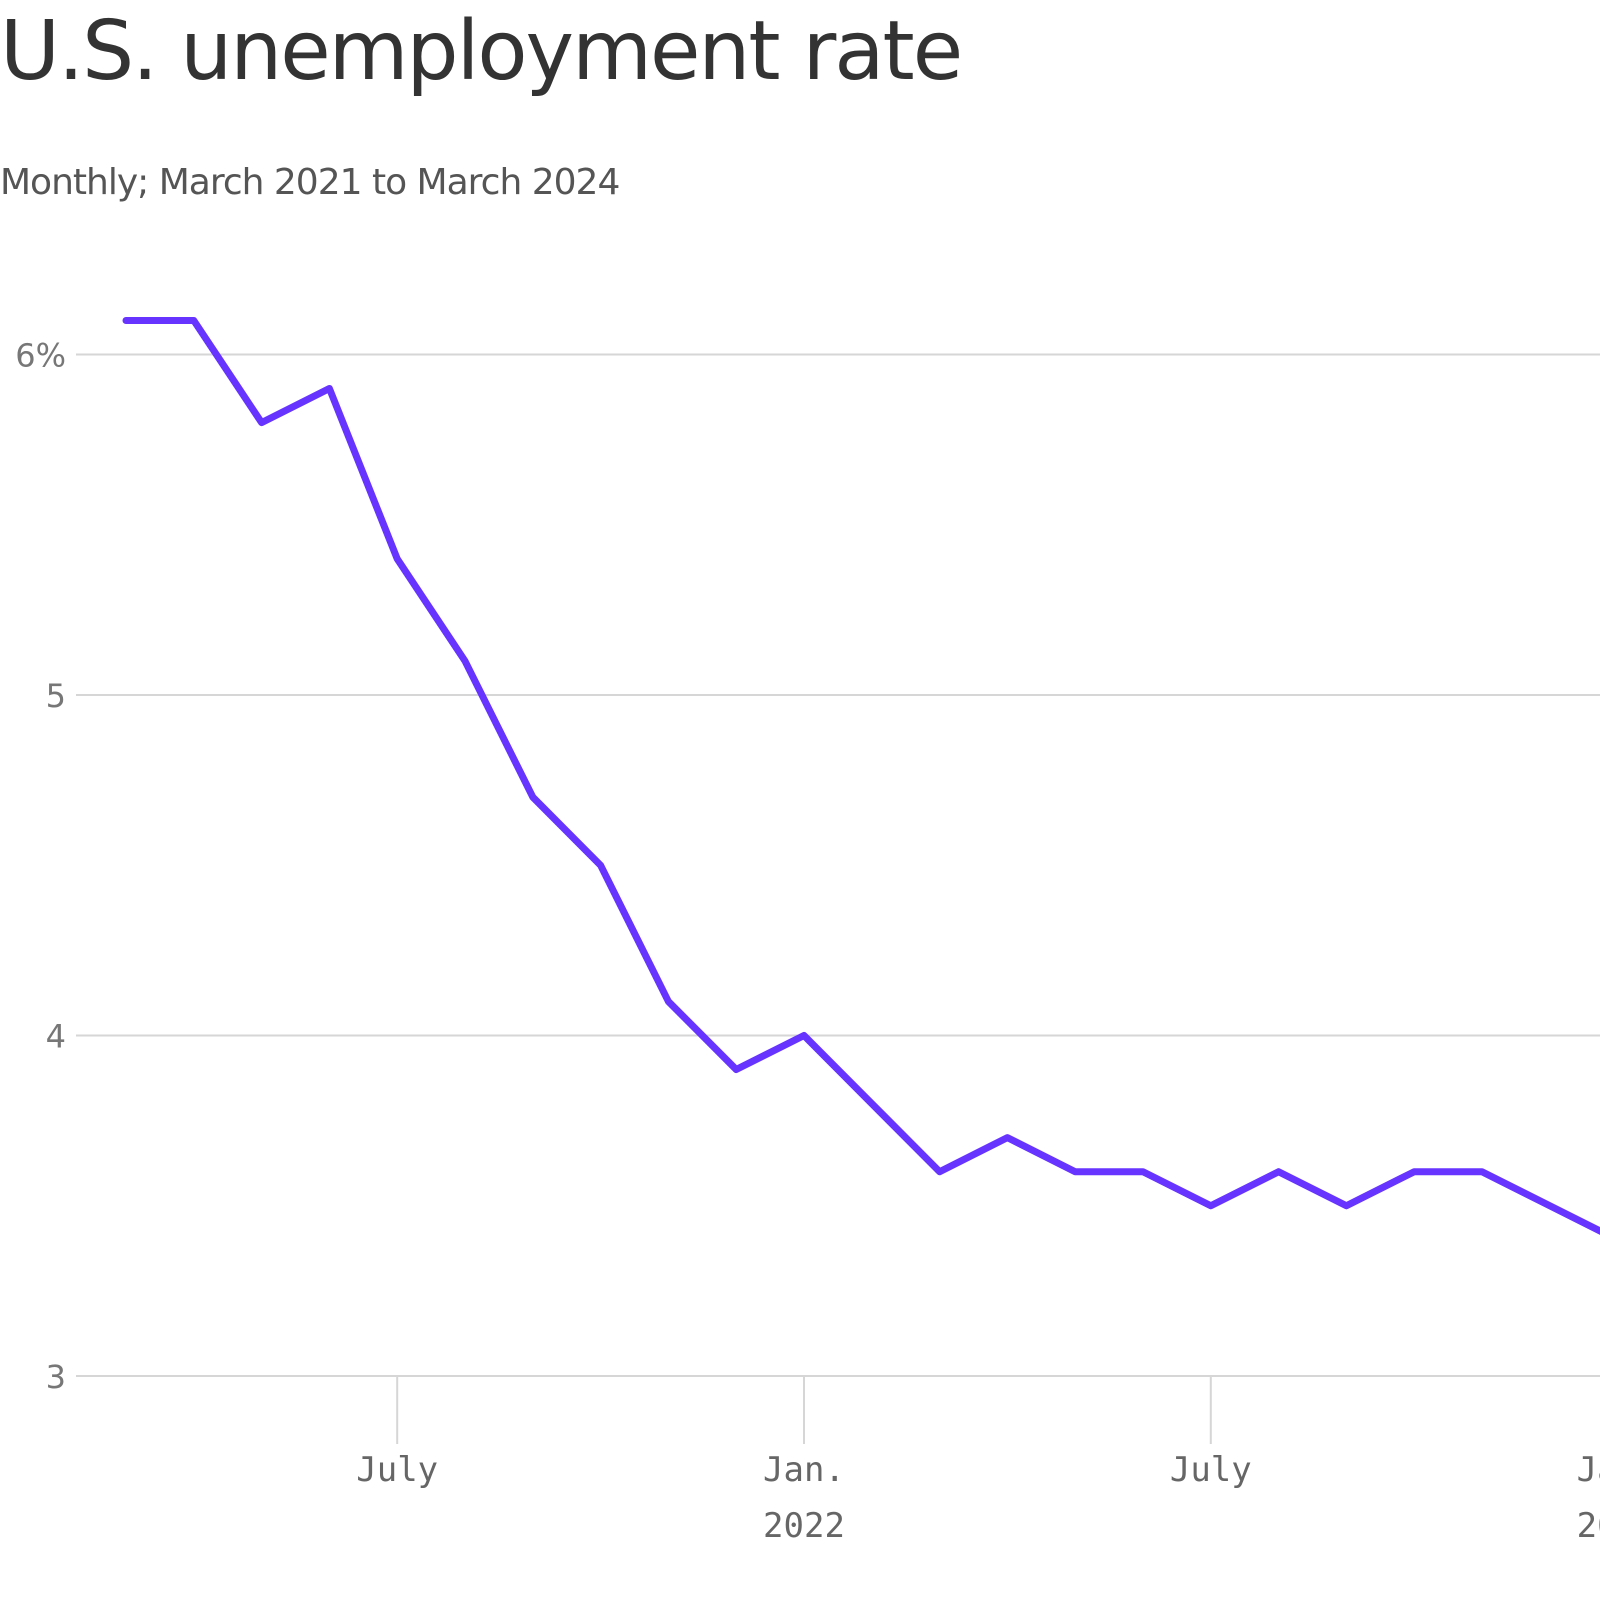 The image size is (1600, 1600). What do you see at coordinates (56, 1037) in the screenshot?
I see `y-tick-label: 4` at bounding box center [56, 1037].